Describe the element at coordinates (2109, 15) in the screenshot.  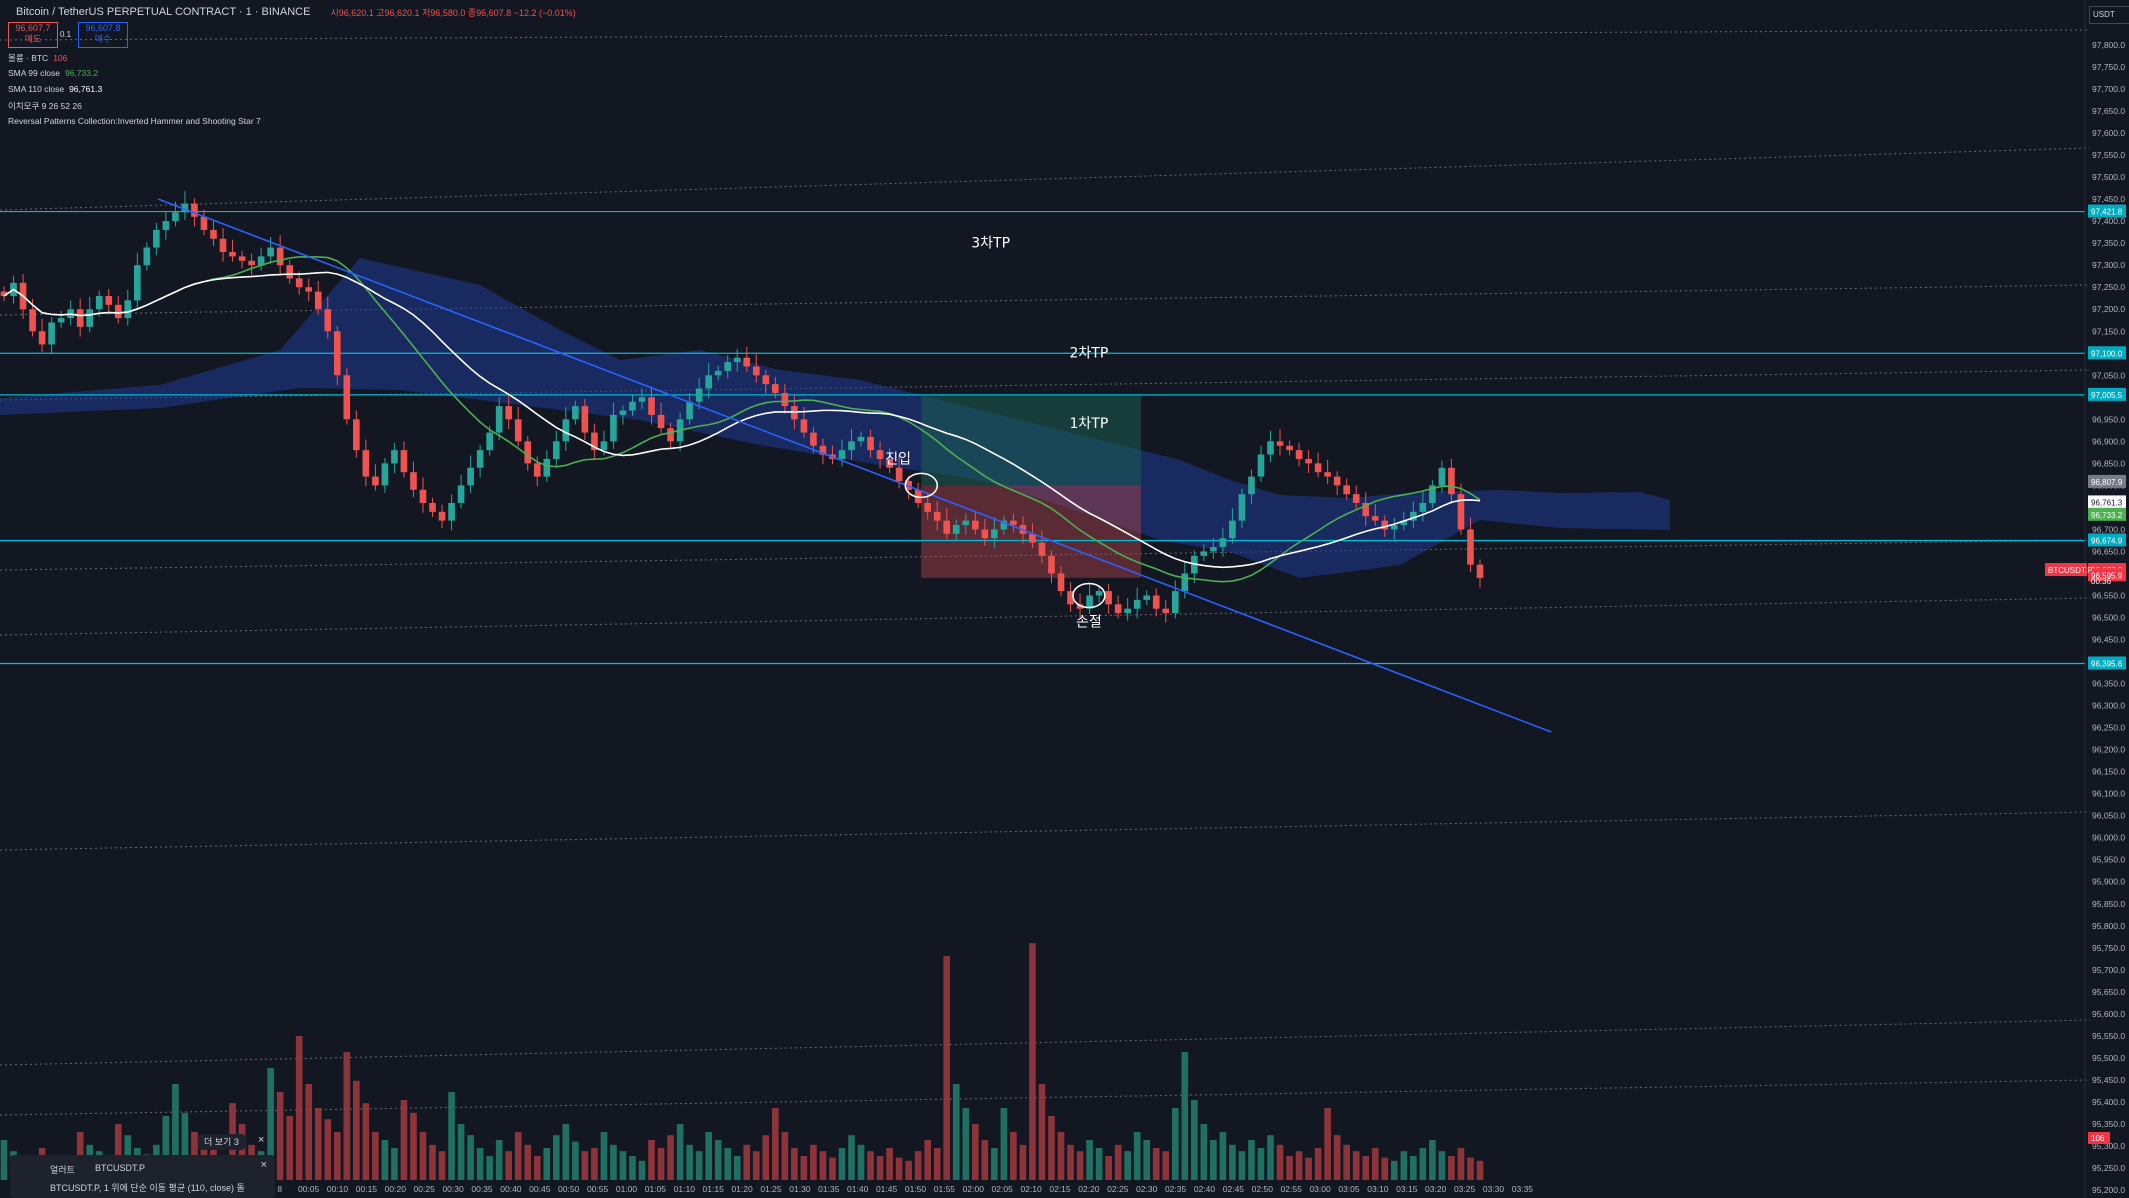
I see `currency-selector: USDT` at that location.